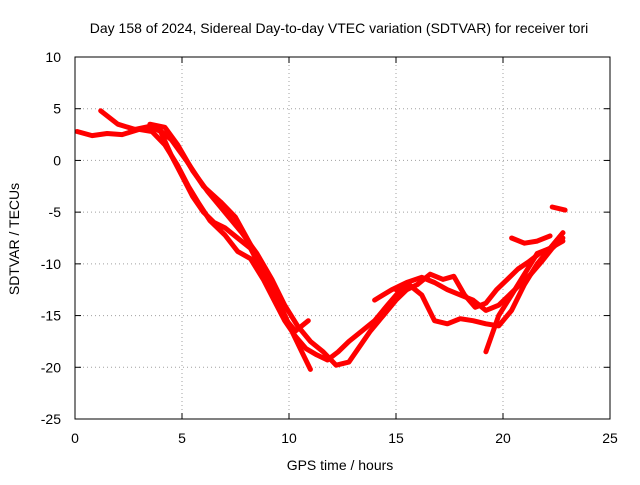  Describe the element at coordinates (503, 438) in the screenshot. I see `x-tick-label: 20` at that location.